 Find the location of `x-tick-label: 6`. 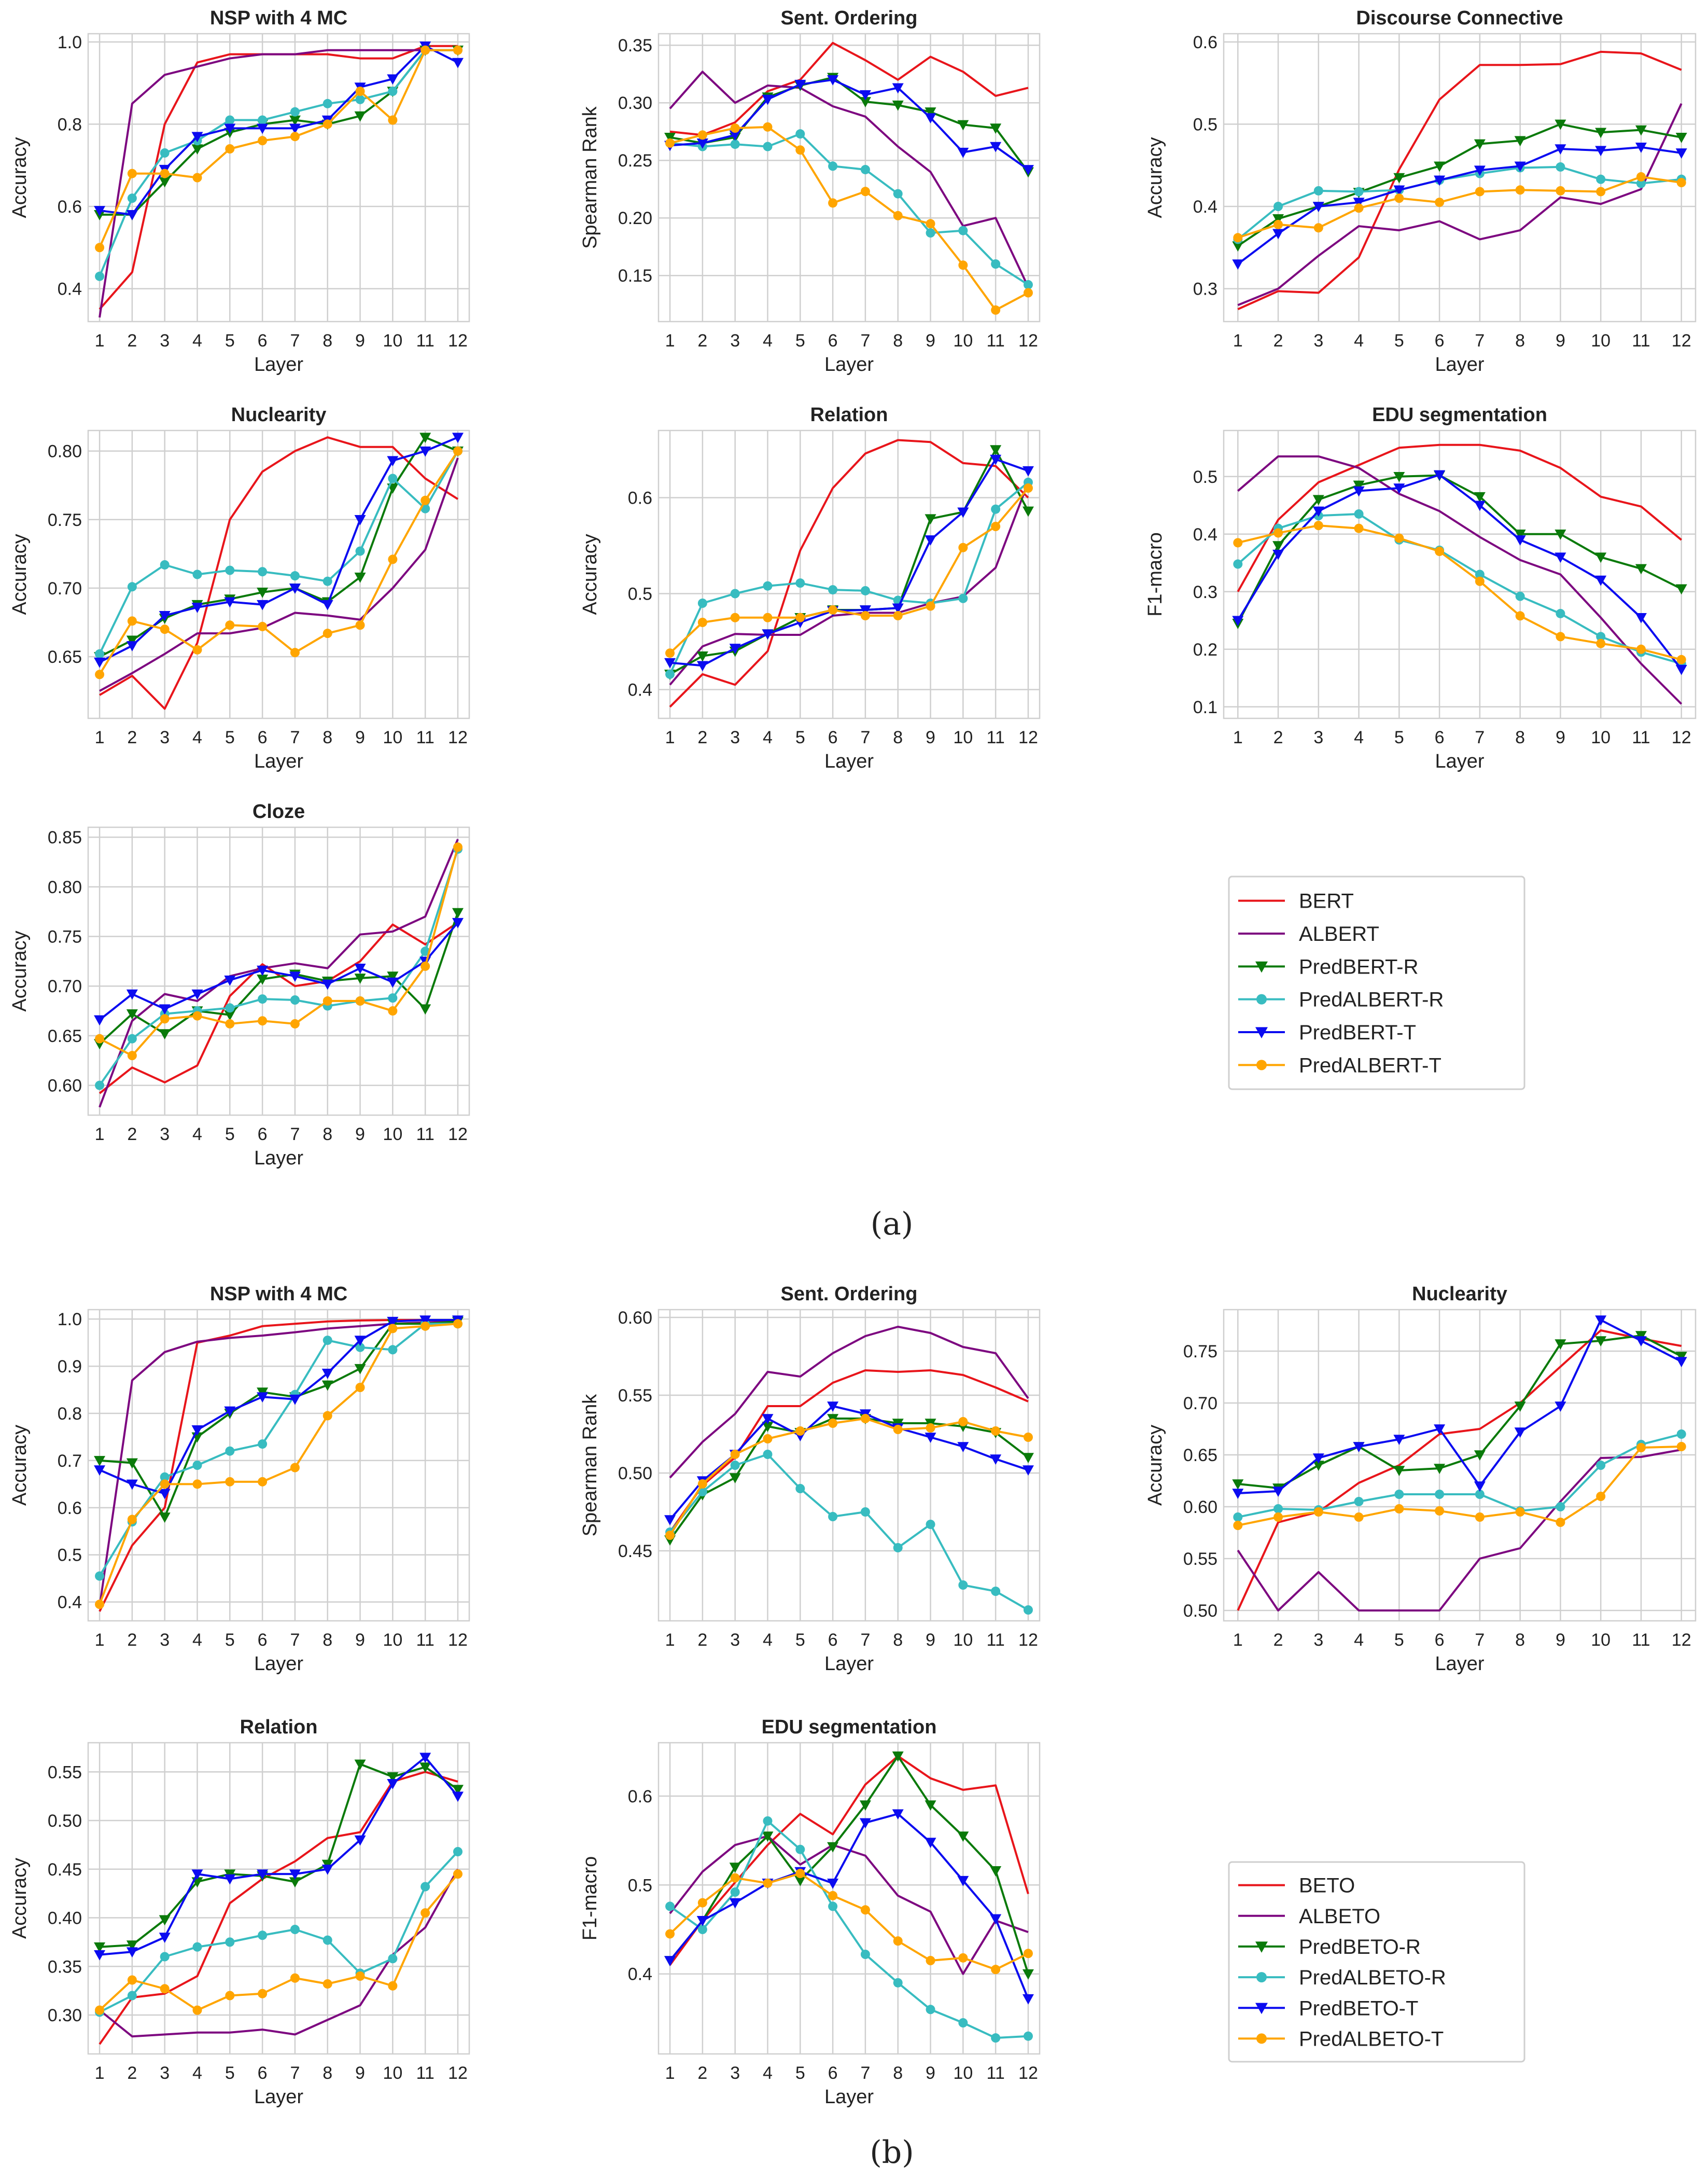

x-tick-label: 6 is located at coordinates (263, 1134).